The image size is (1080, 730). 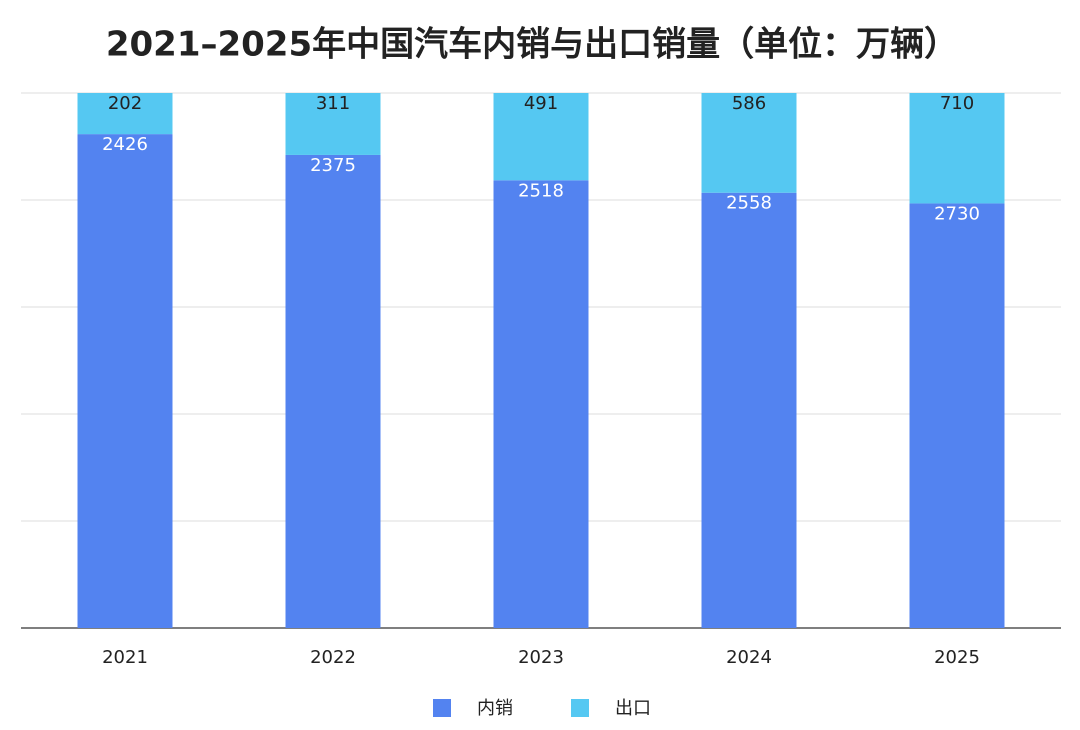 What do you see at coordinates (749, 103) in the screenshot?
I see `data-label: 586` at bounding box center [749, 103].